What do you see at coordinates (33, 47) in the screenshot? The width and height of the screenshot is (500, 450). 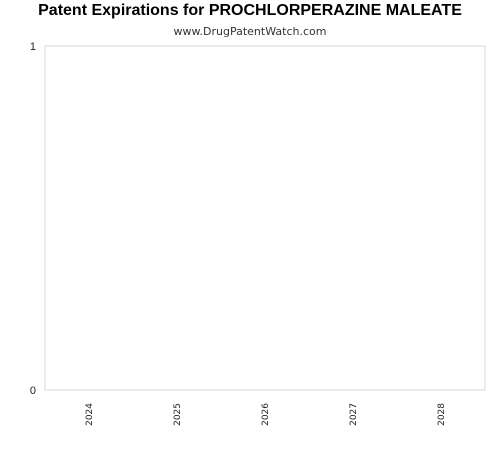 I see `y-tick-label: 1` at bounding box center [33, 47].